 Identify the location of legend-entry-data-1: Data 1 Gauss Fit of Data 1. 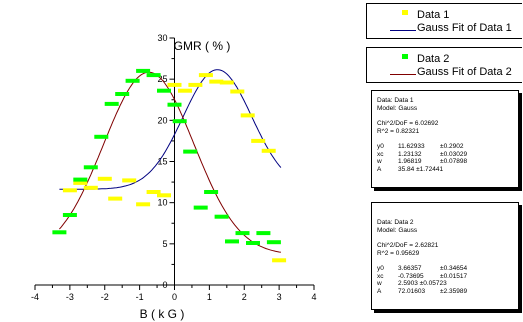
(444, 21).